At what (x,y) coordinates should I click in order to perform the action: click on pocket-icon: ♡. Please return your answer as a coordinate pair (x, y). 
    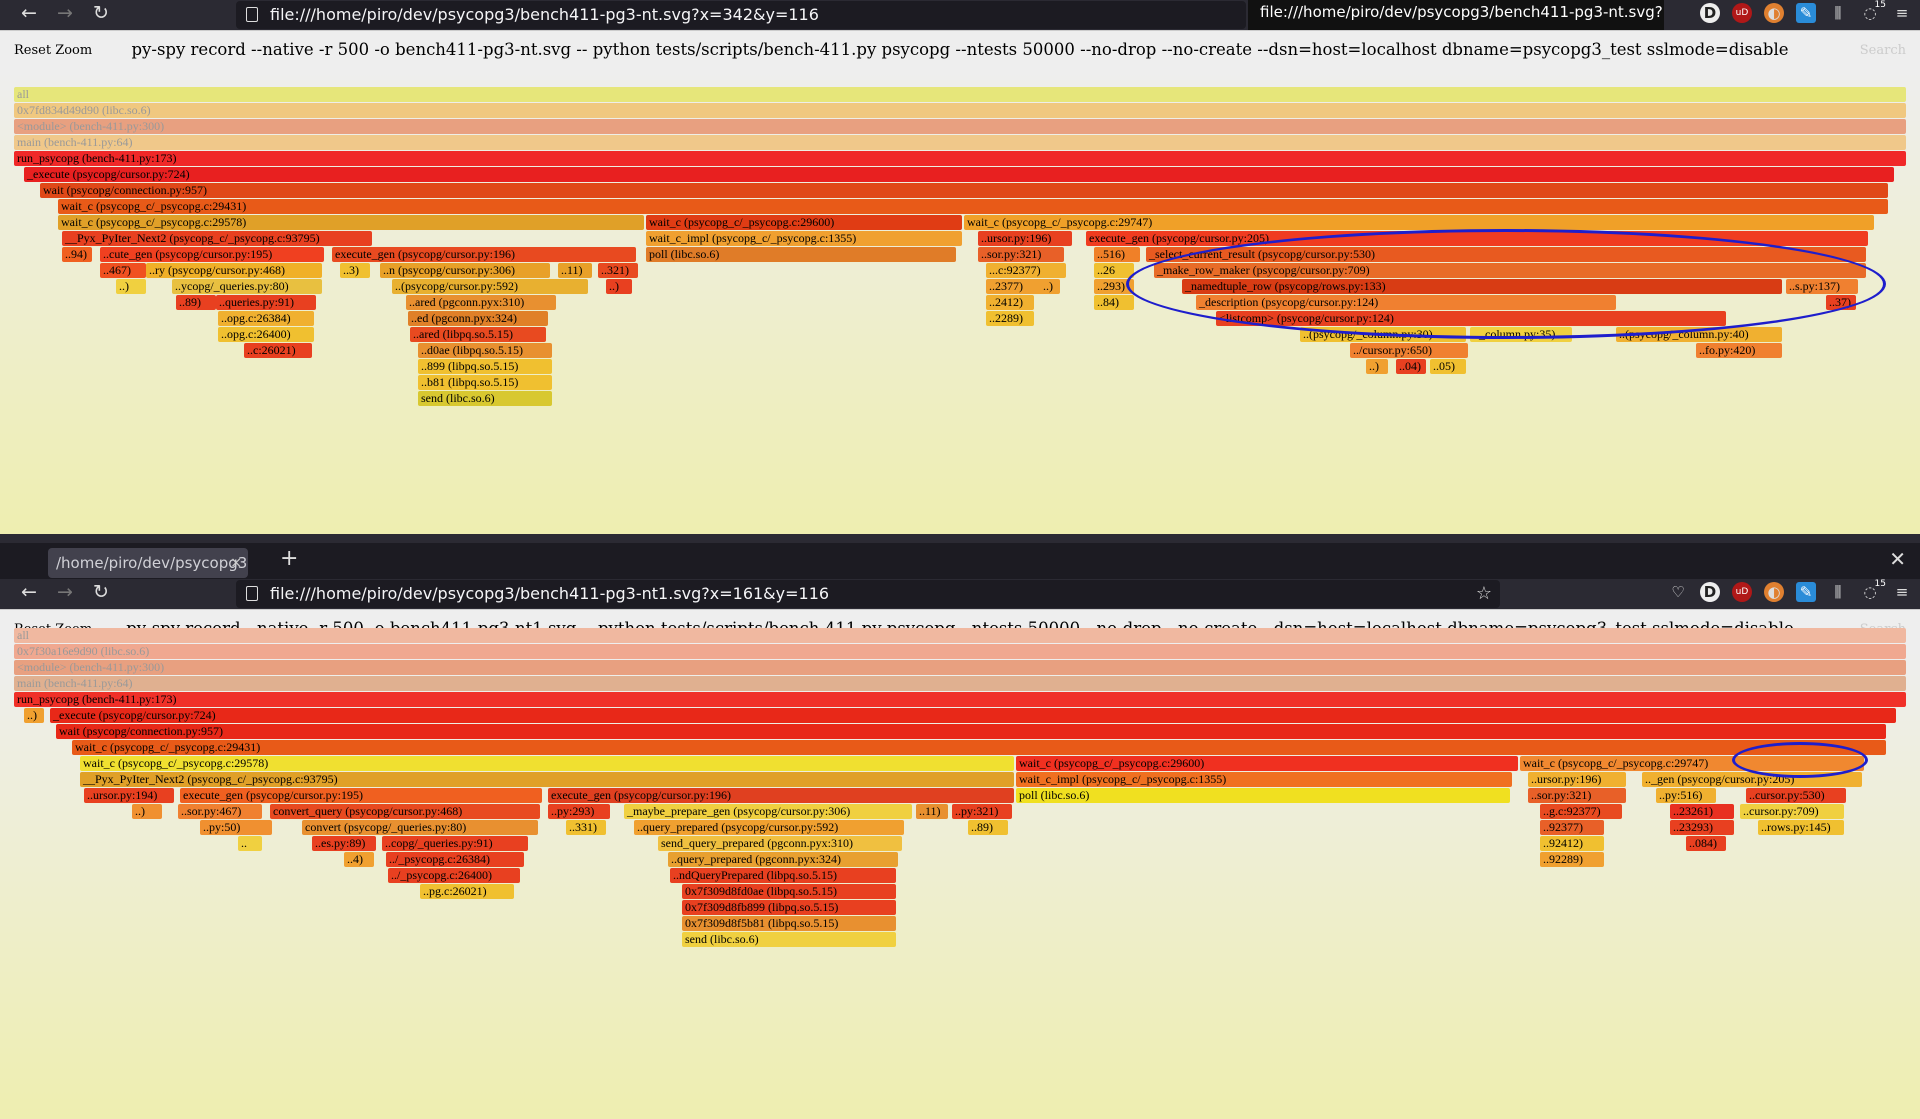
    Looking at the image, I should click on (1678, 592).